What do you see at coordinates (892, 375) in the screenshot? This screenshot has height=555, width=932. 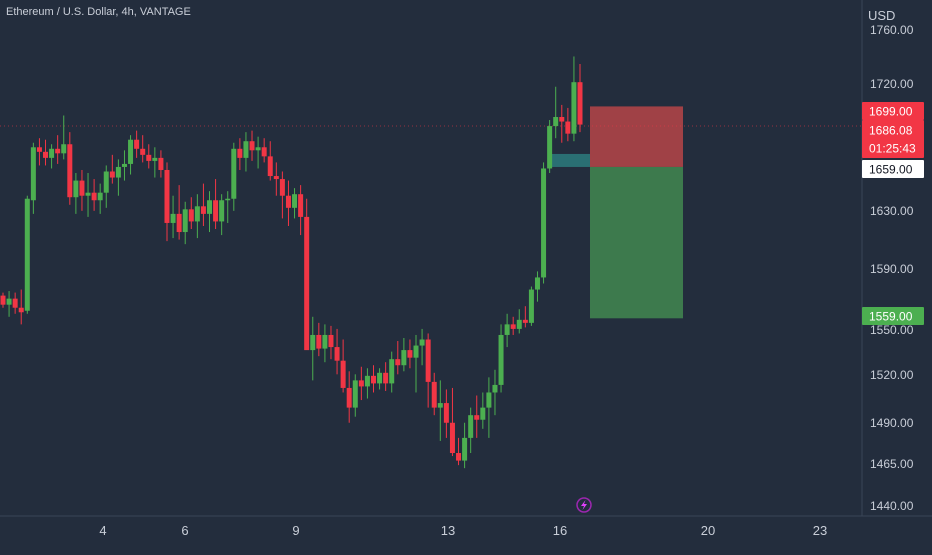 I see `price-tick: 1520.00` at bounding box center [892, 375].